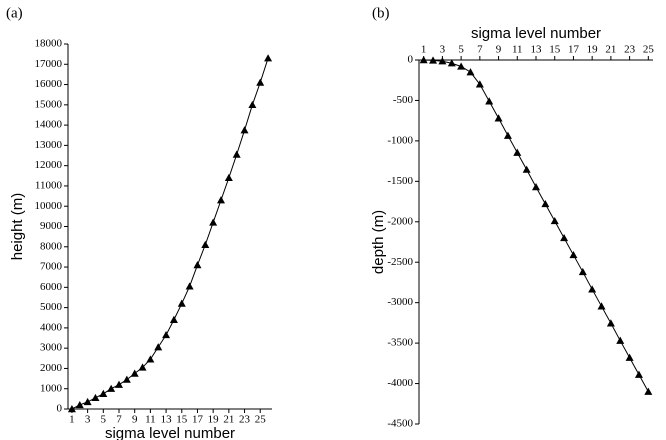  I want to click on y-tick-label: -3500, so click(400, 343).